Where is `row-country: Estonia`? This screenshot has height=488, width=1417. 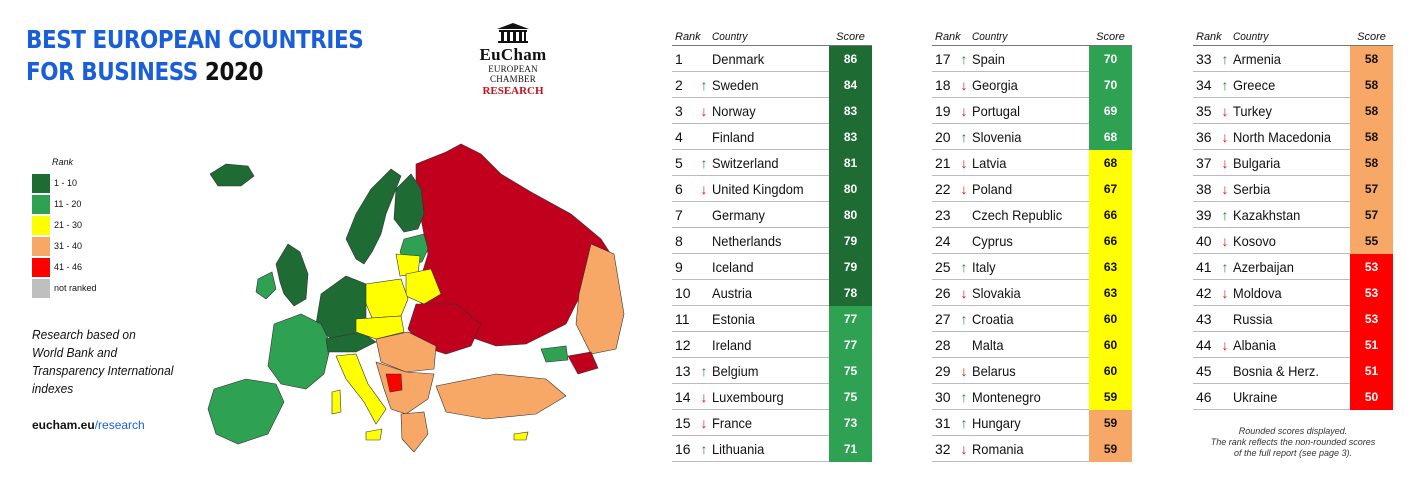 row-country: Estonia is located at coordinates (733, 318).